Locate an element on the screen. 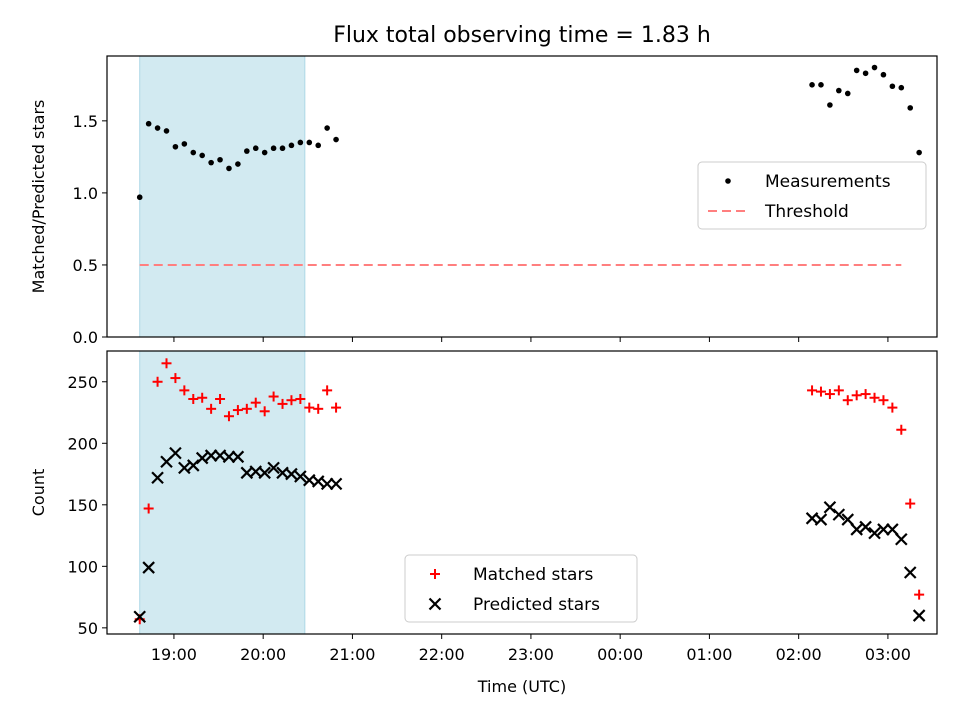 The height and width of the screenshot is (720, 960). y-tick-label: 100 is located at coordinates (82, 566).